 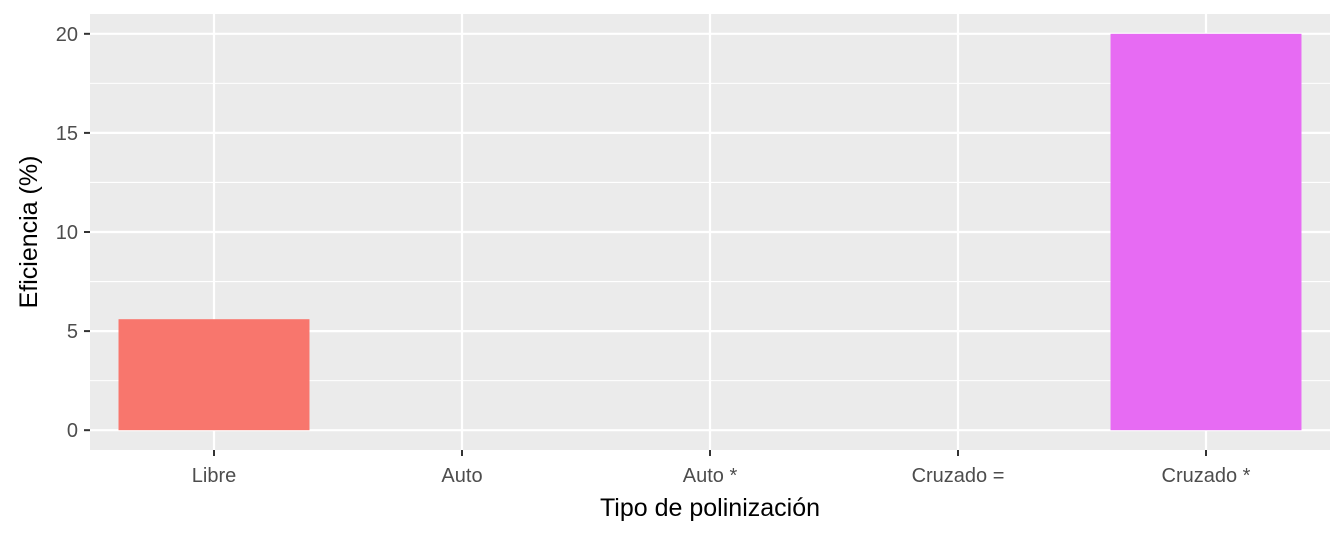 What do you see at coordinates (72, 332) in the screenshot?
I see `y-tick-label: 5` at bounding box center [72, 332].